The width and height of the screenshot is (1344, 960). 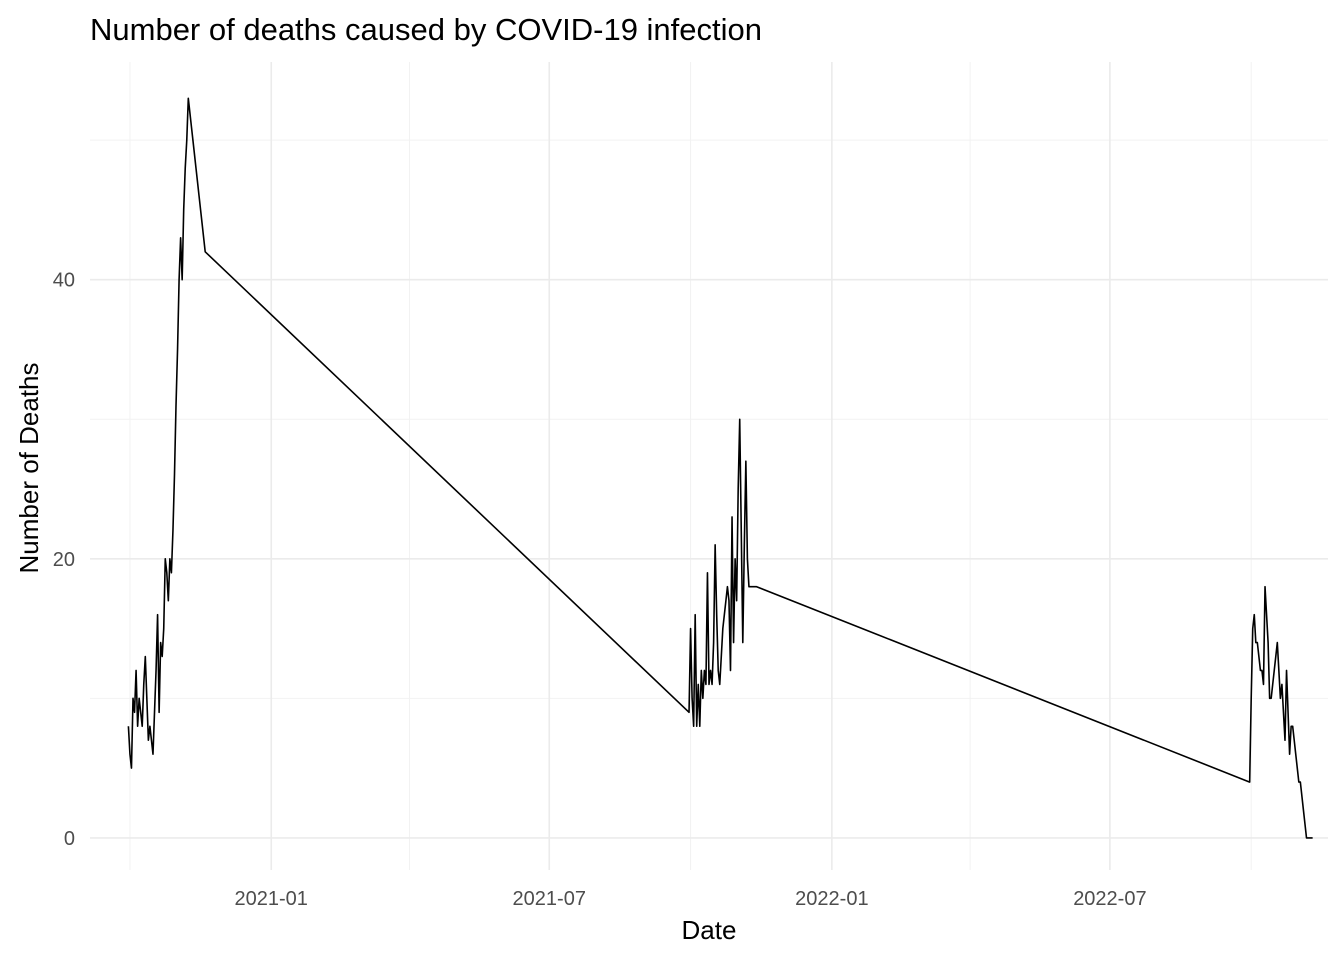 What do you see at coordinates (271, 899) in the screenshot?
I see `x-tick-label: 2021-01` at bounding box center [271, 899].